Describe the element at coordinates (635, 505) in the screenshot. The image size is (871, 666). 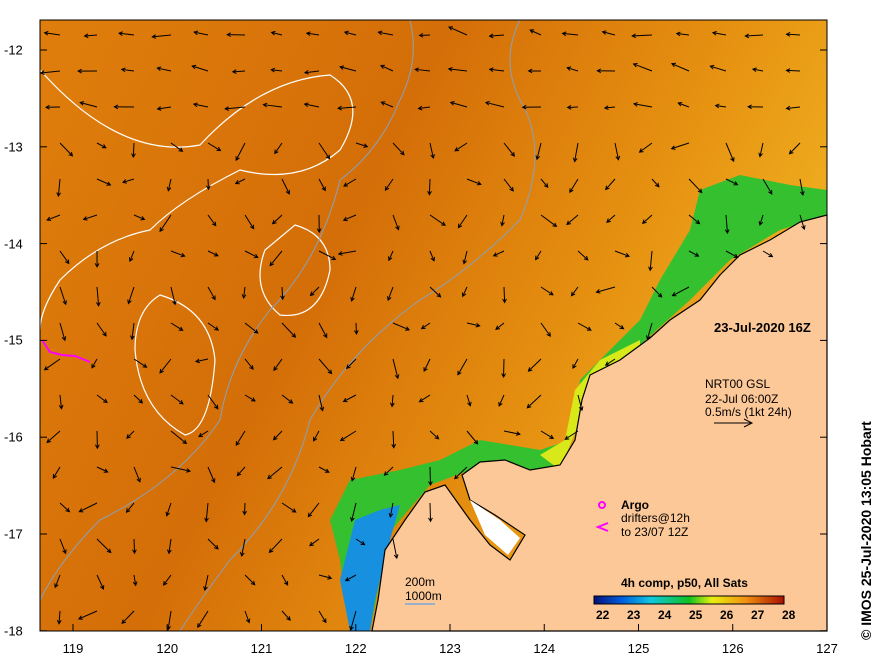
I see `argo-label: Argo` at that location.